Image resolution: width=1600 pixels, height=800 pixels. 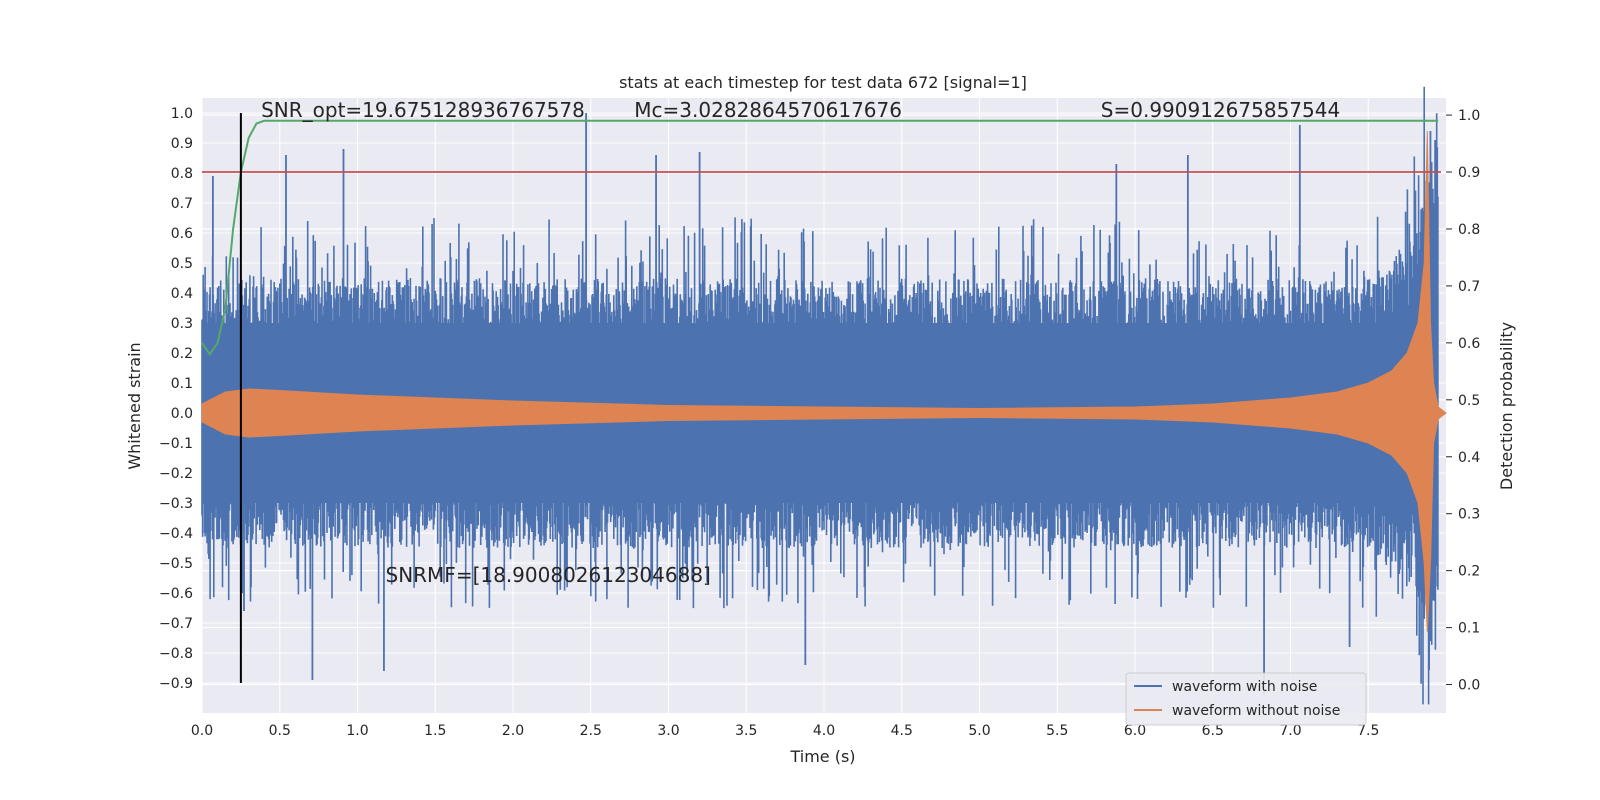 I want to click on y-tick-label-left: 0.2, so click(x=182, y=354).